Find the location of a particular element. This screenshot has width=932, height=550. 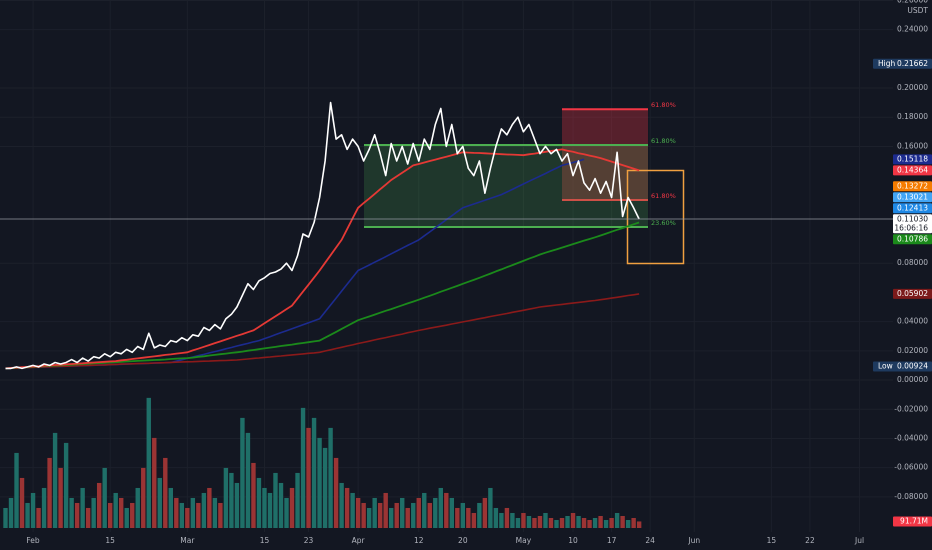

y-tick-label: 0.08000 is located at coordinates (912, 262).